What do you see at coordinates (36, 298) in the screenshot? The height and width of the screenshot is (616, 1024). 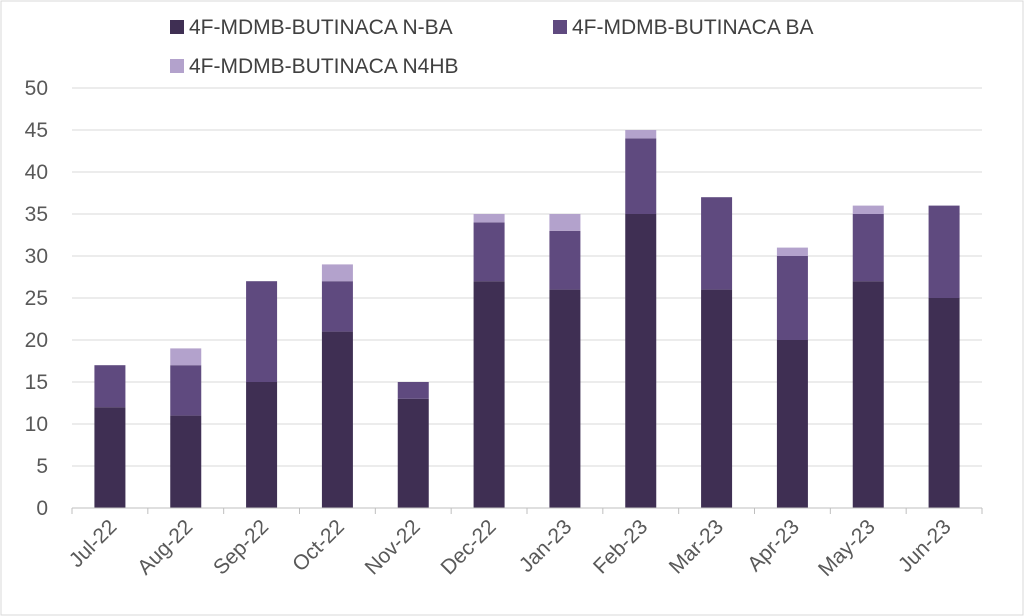 I see `y-tick-label: 25` at bounding box center [36, 298].